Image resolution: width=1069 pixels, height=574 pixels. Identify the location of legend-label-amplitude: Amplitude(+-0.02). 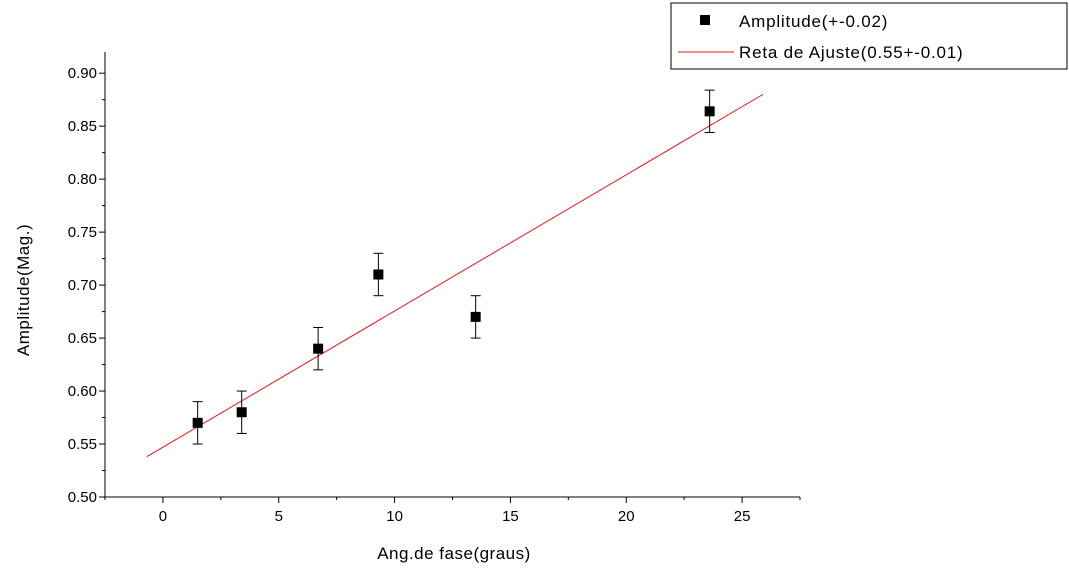
(813, 21).